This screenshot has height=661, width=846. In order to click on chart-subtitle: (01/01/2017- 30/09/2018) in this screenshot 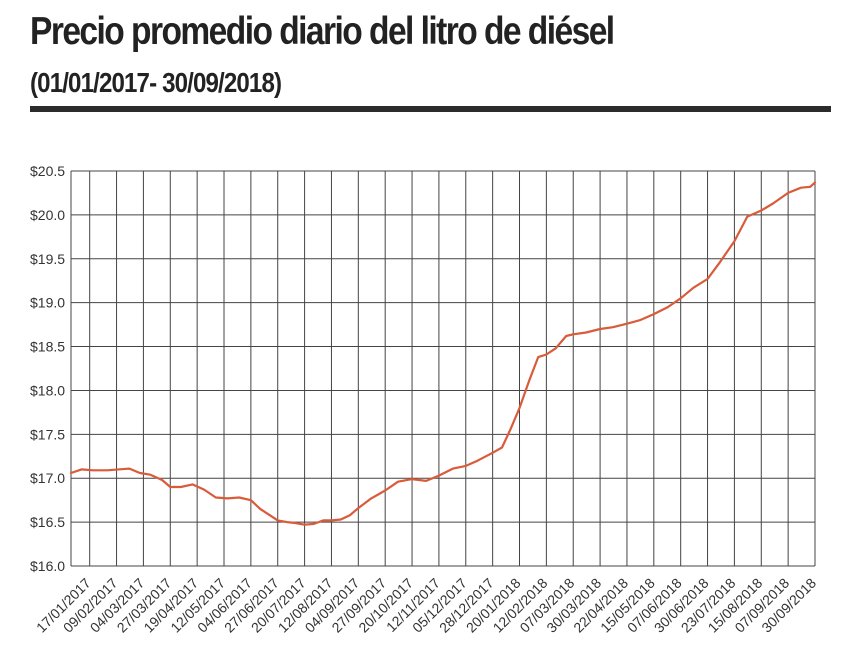, I will do `click(156, 82)`.